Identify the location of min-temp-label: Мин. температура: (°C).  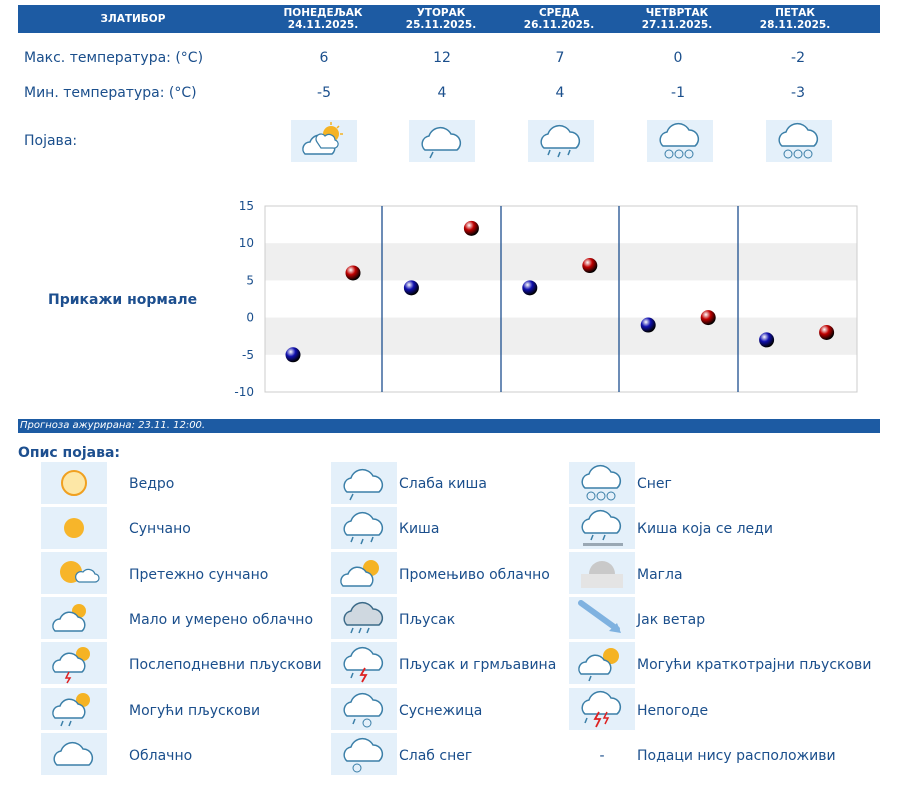
(110, 93).